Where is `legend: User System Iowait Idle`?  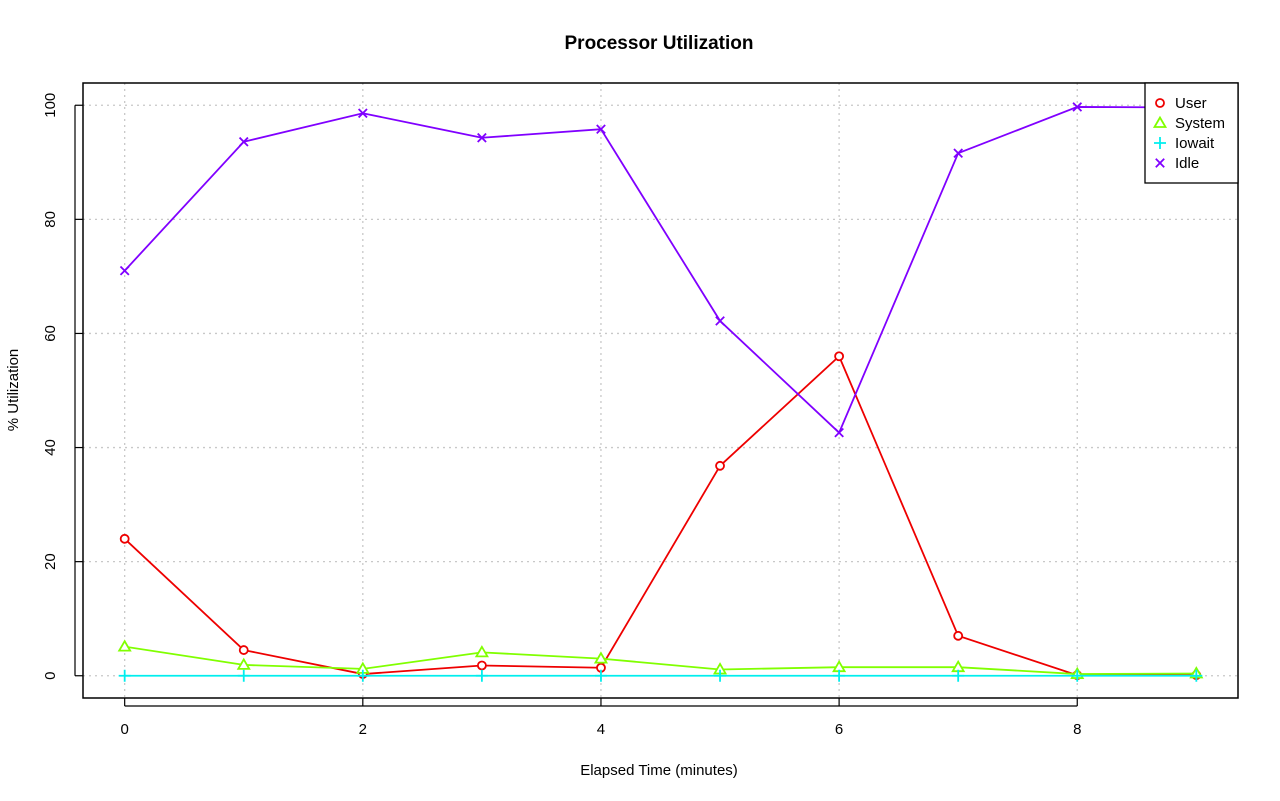
legend: User System Iowait Idle is located at coordinates (1191, 133).